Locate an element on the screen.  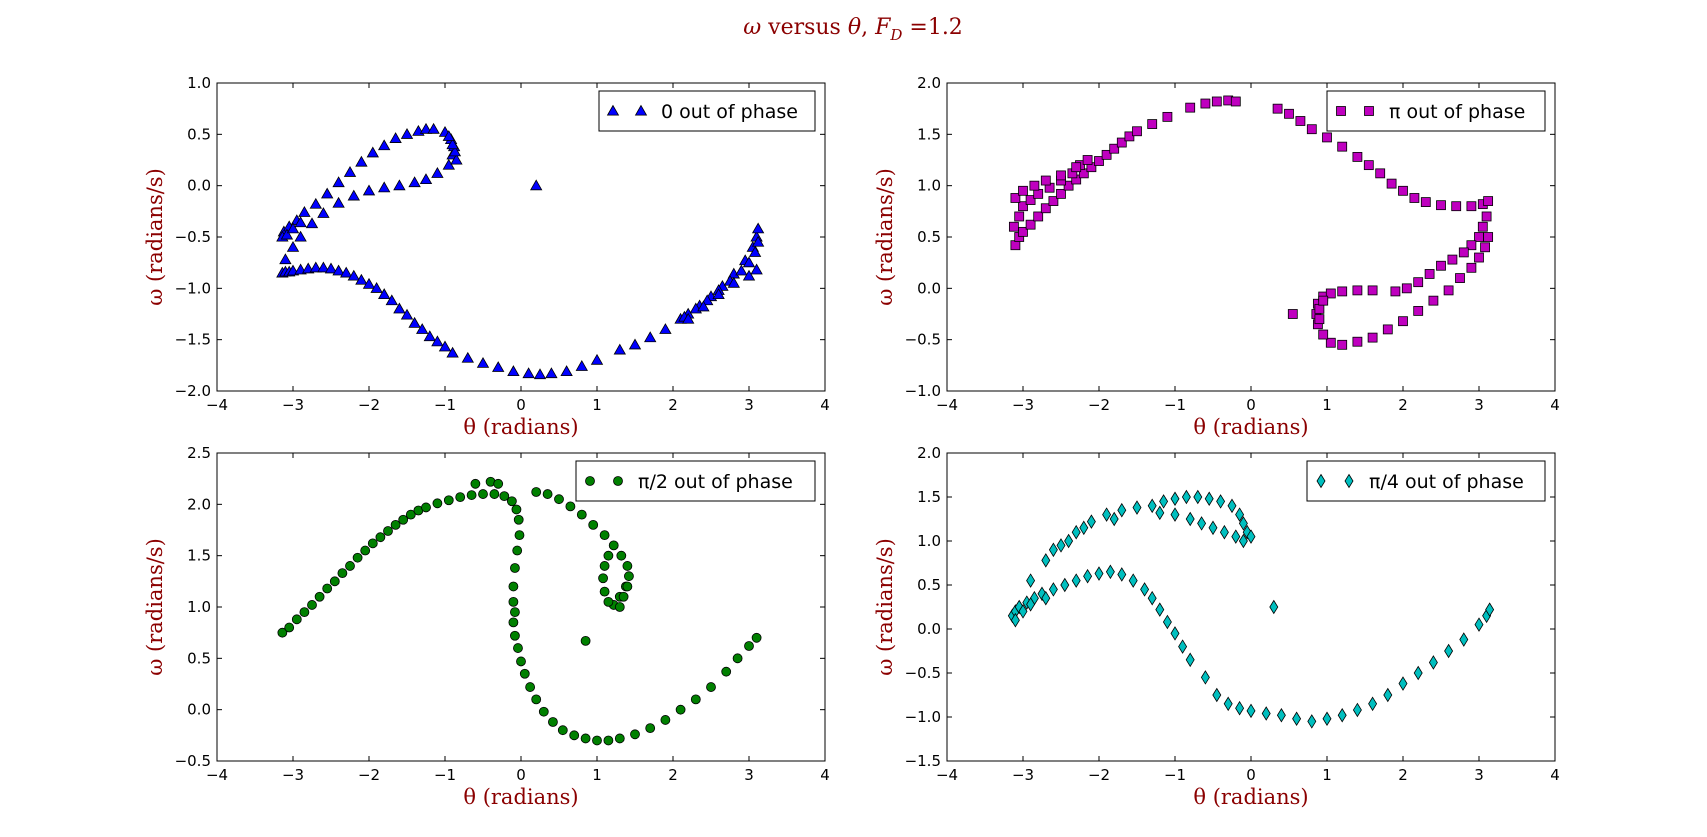
legend-box is located at coordinates (1436, 111).